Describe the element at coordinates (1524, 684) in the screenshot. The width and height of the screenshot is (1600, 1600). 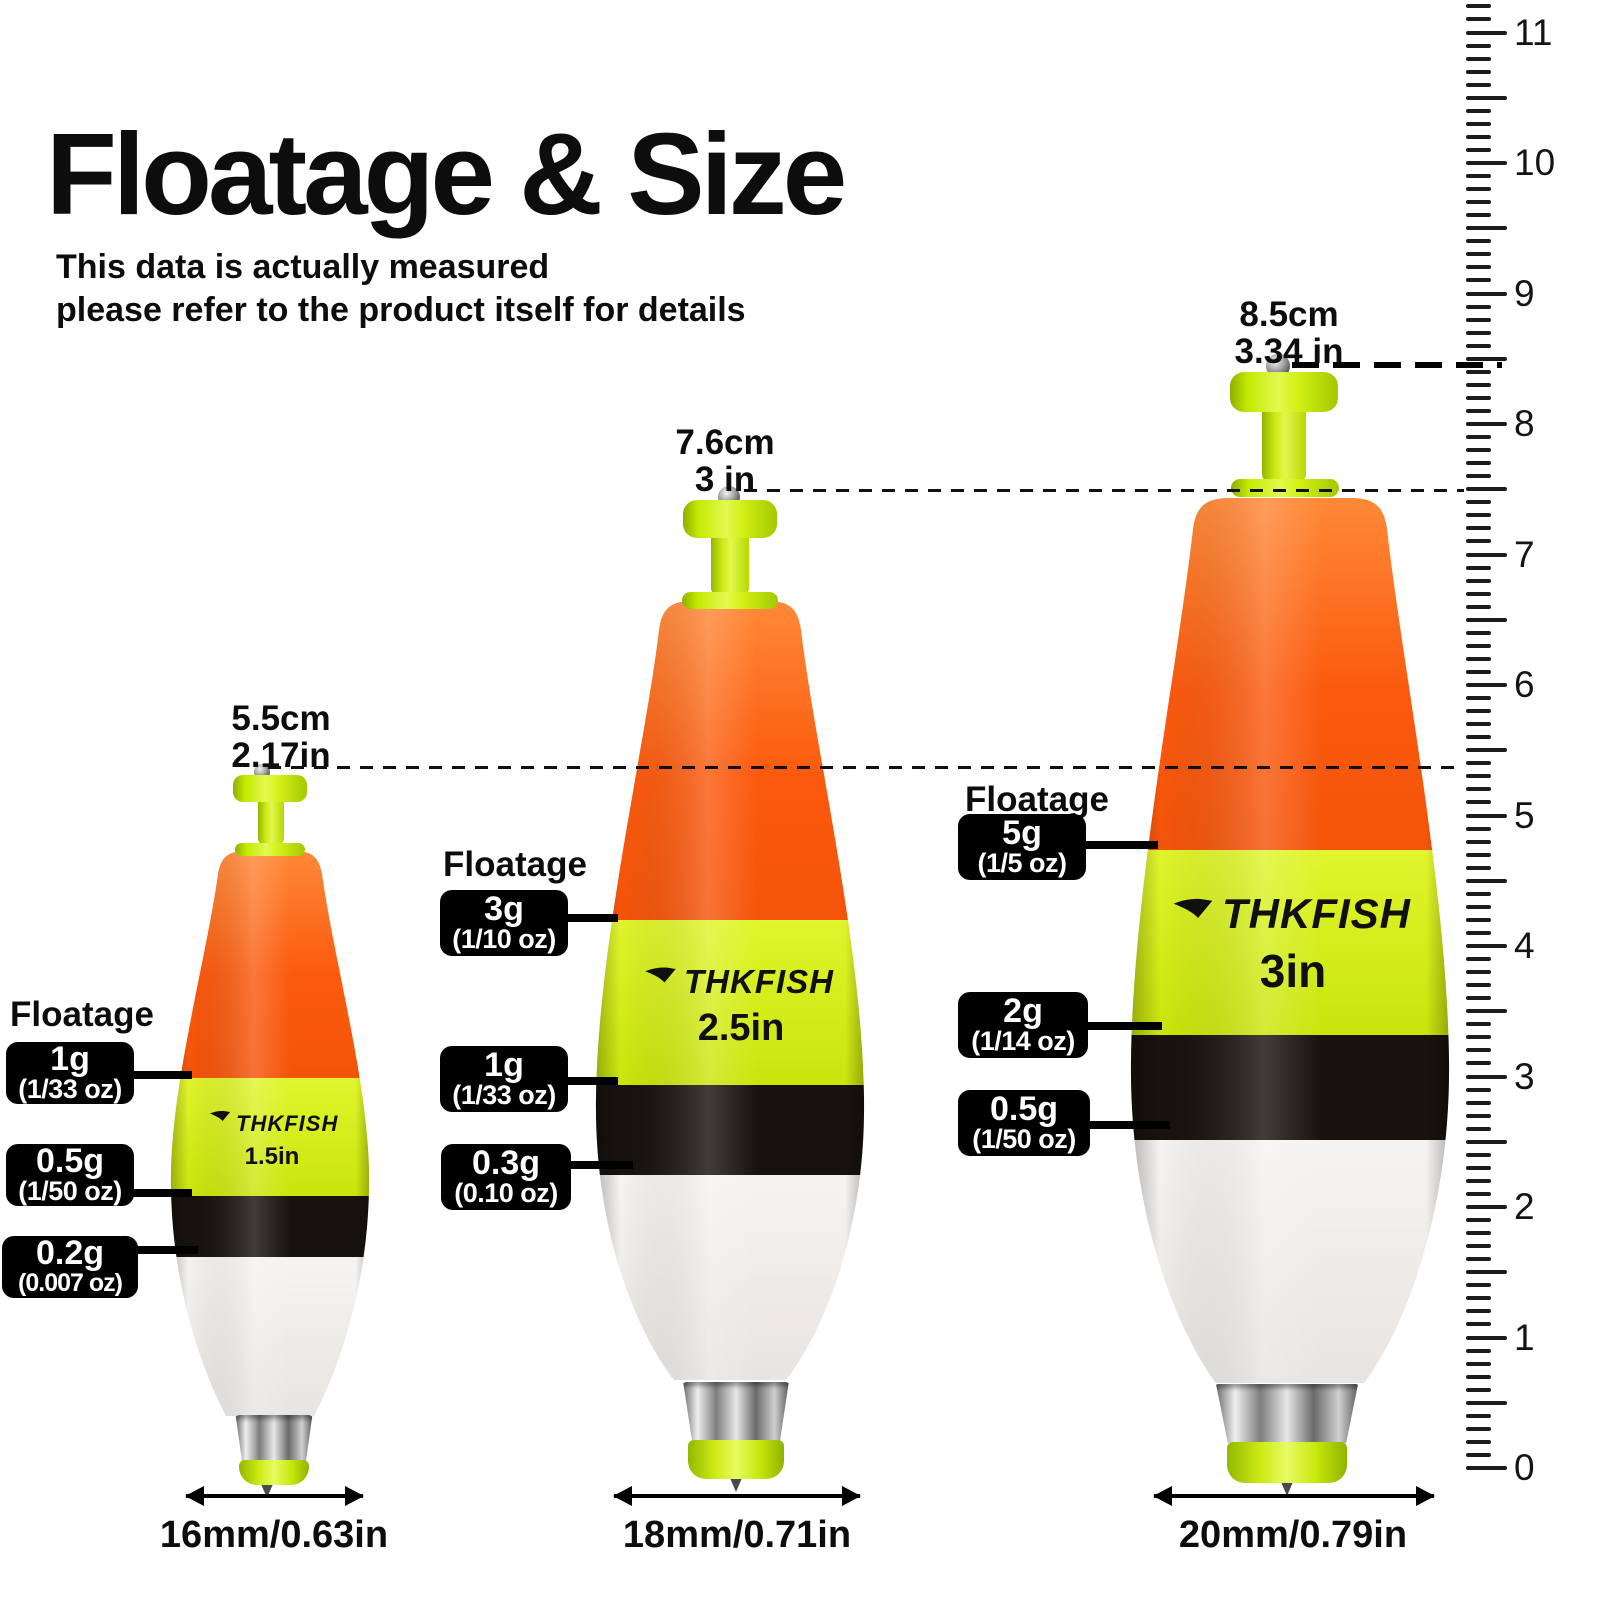
I see `ruler-label: 6` at that location.